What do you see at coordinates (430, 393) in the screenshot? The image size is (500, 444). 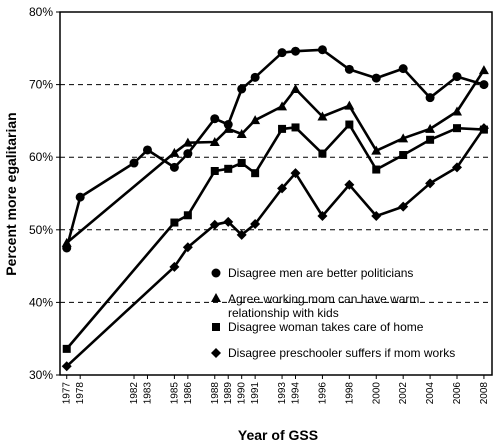 I see `x-tick-label: 2004` at bounding box center [430, 393].